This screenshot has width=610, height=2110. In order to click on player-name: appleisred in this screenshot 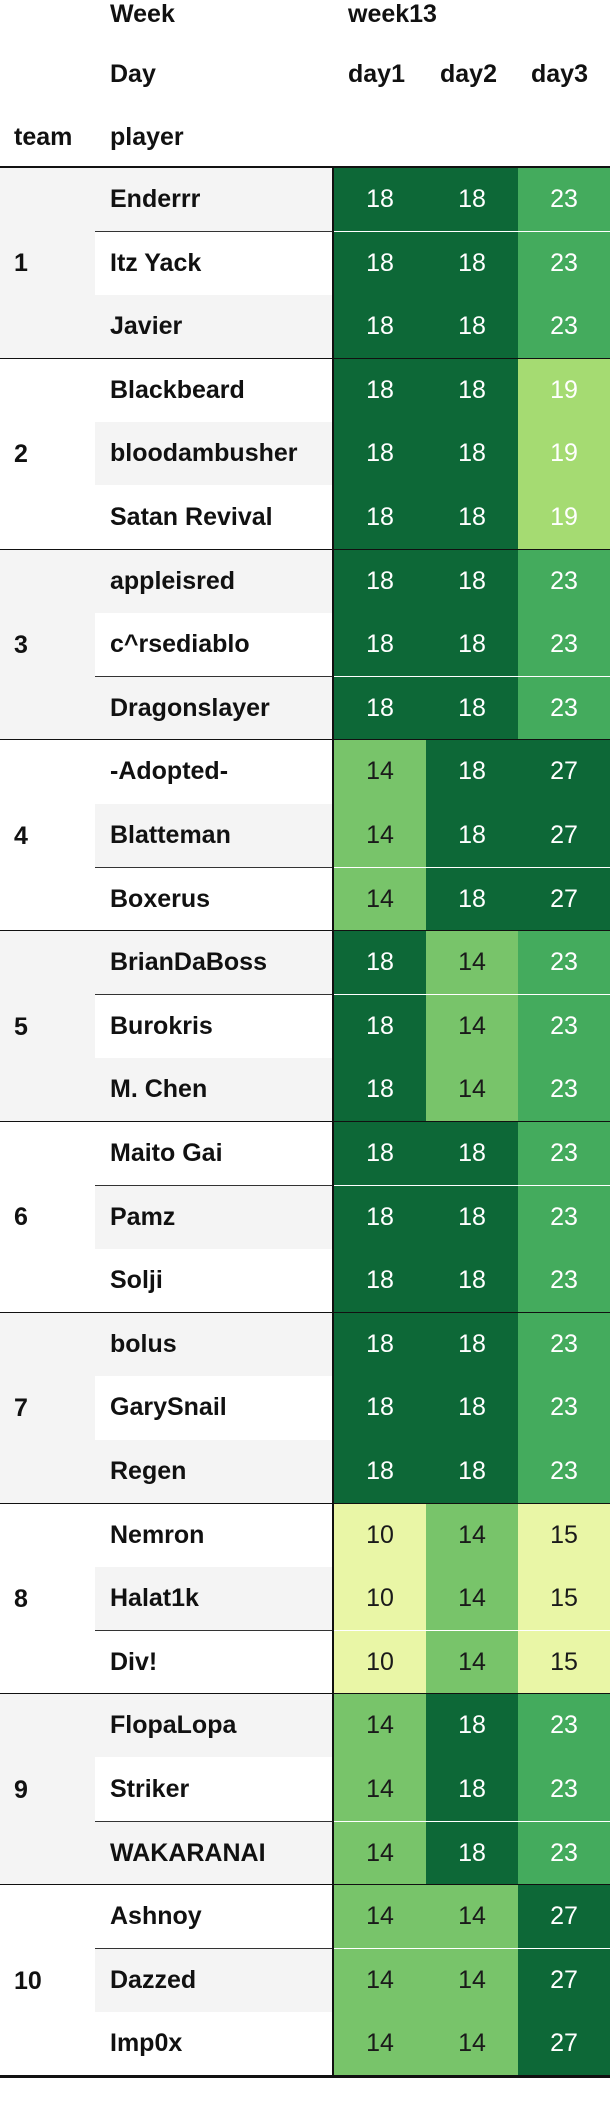, I will do `click(173, 580)`.